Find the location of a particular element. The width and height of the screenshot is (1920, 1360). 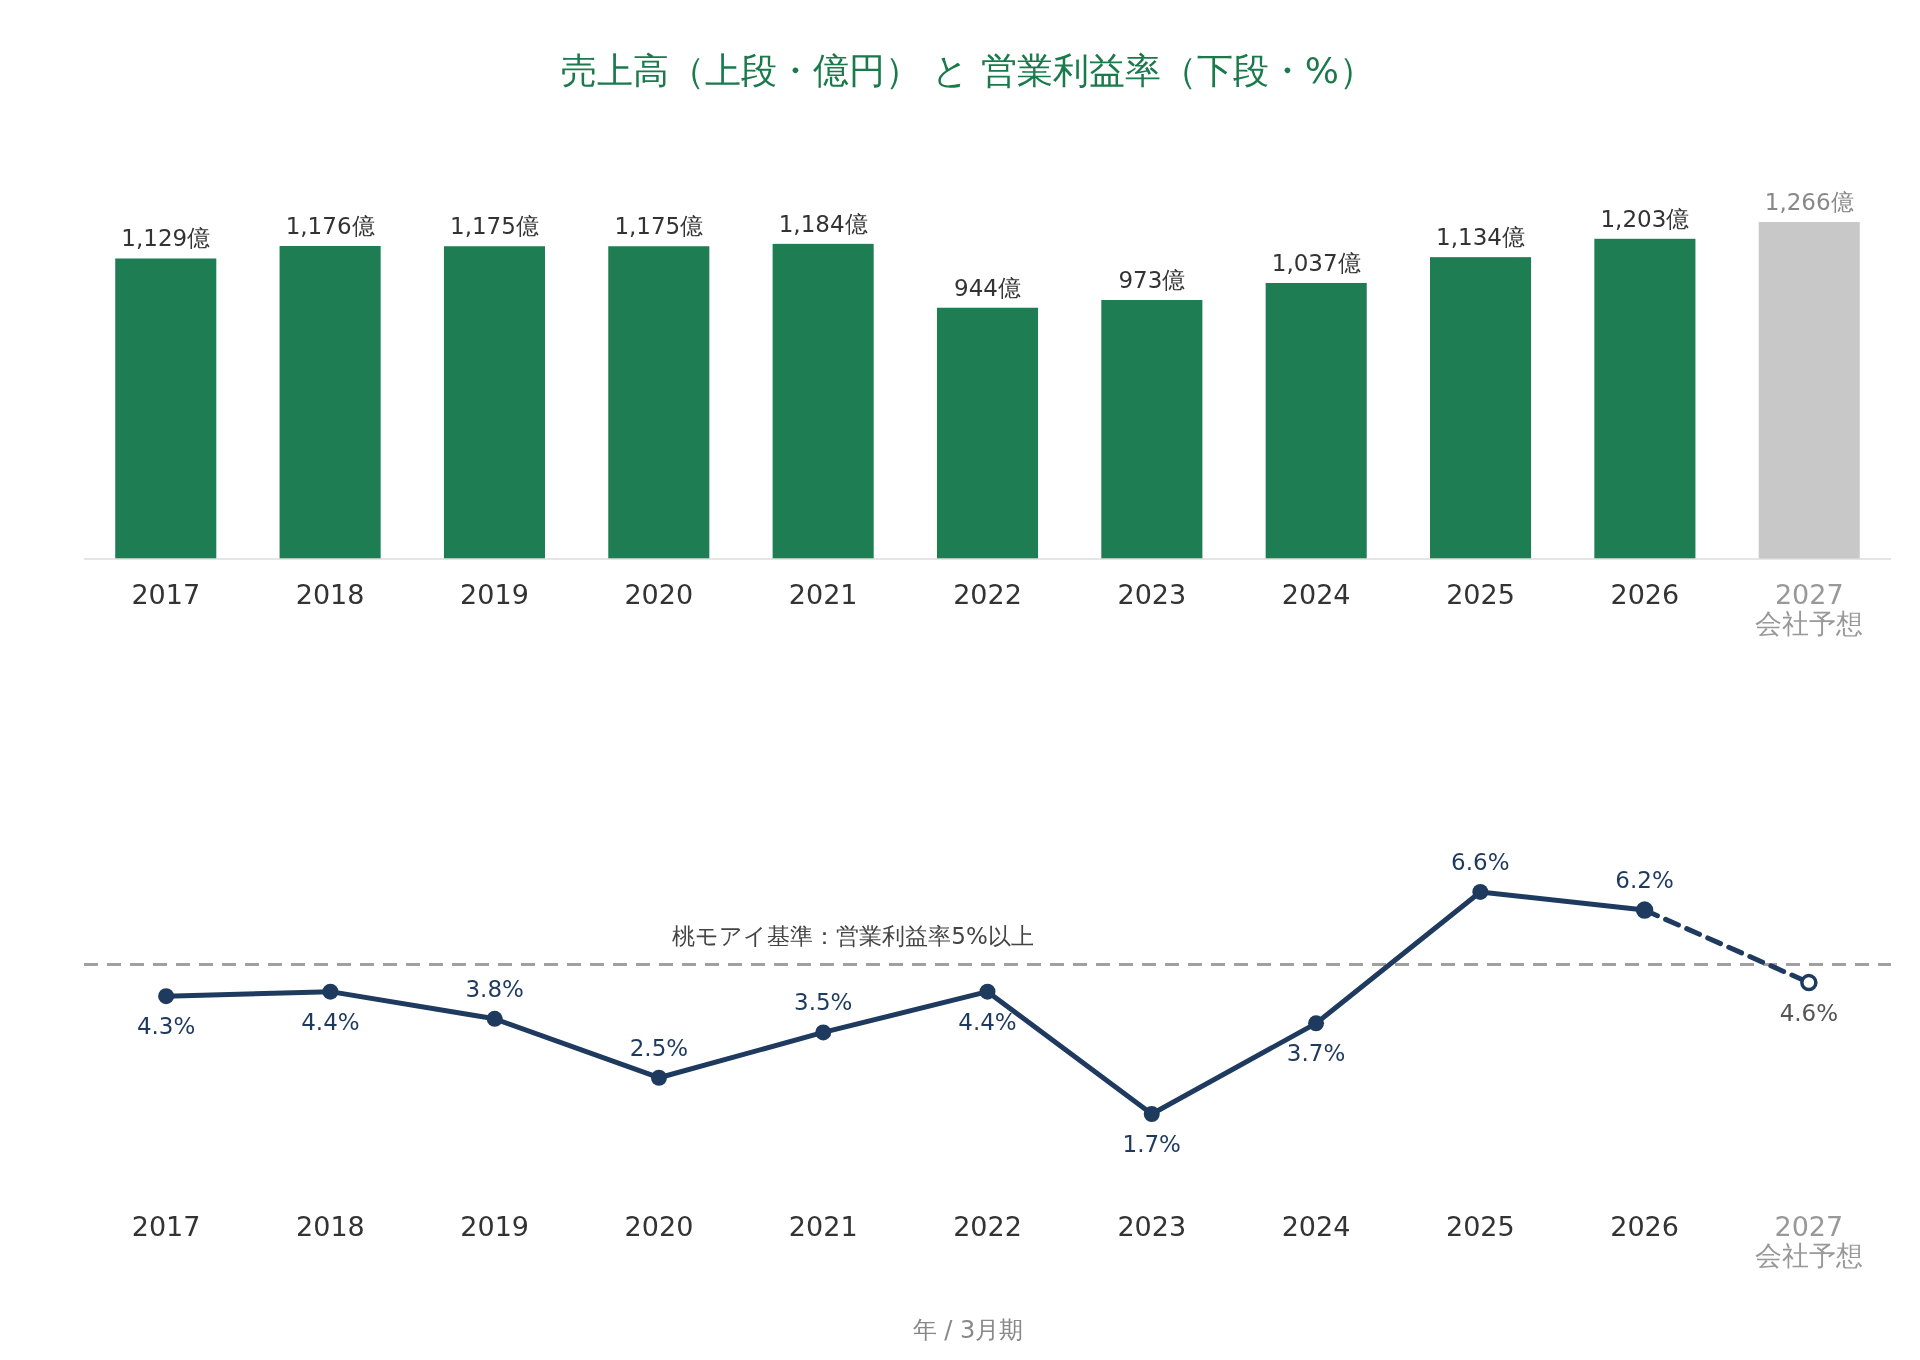

data-label: 944億 is located at coordinates (987, 287).